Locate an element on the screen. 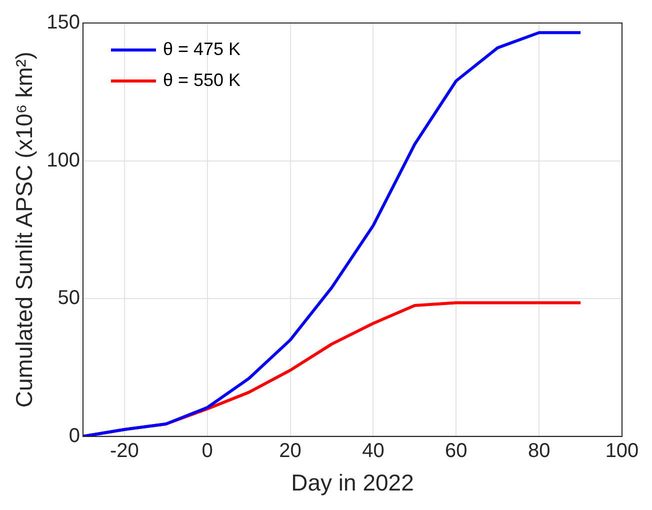 This screenshot has height=510, width=652. y-tick-label: 100 is located at coordinates (63, 160).